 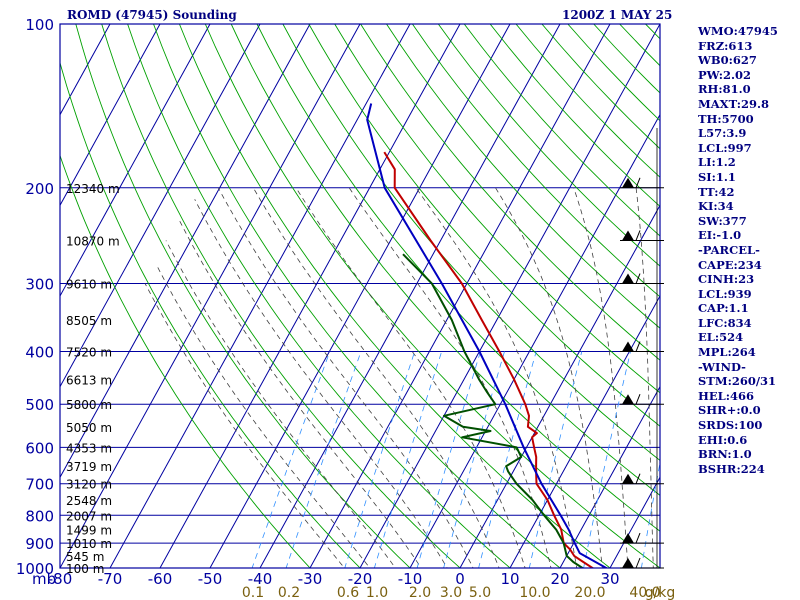 What do you see at coordinates (723, 439) in the screenshot?
I see `index-item: EHI:0.6` at bounding box center [723, 439].